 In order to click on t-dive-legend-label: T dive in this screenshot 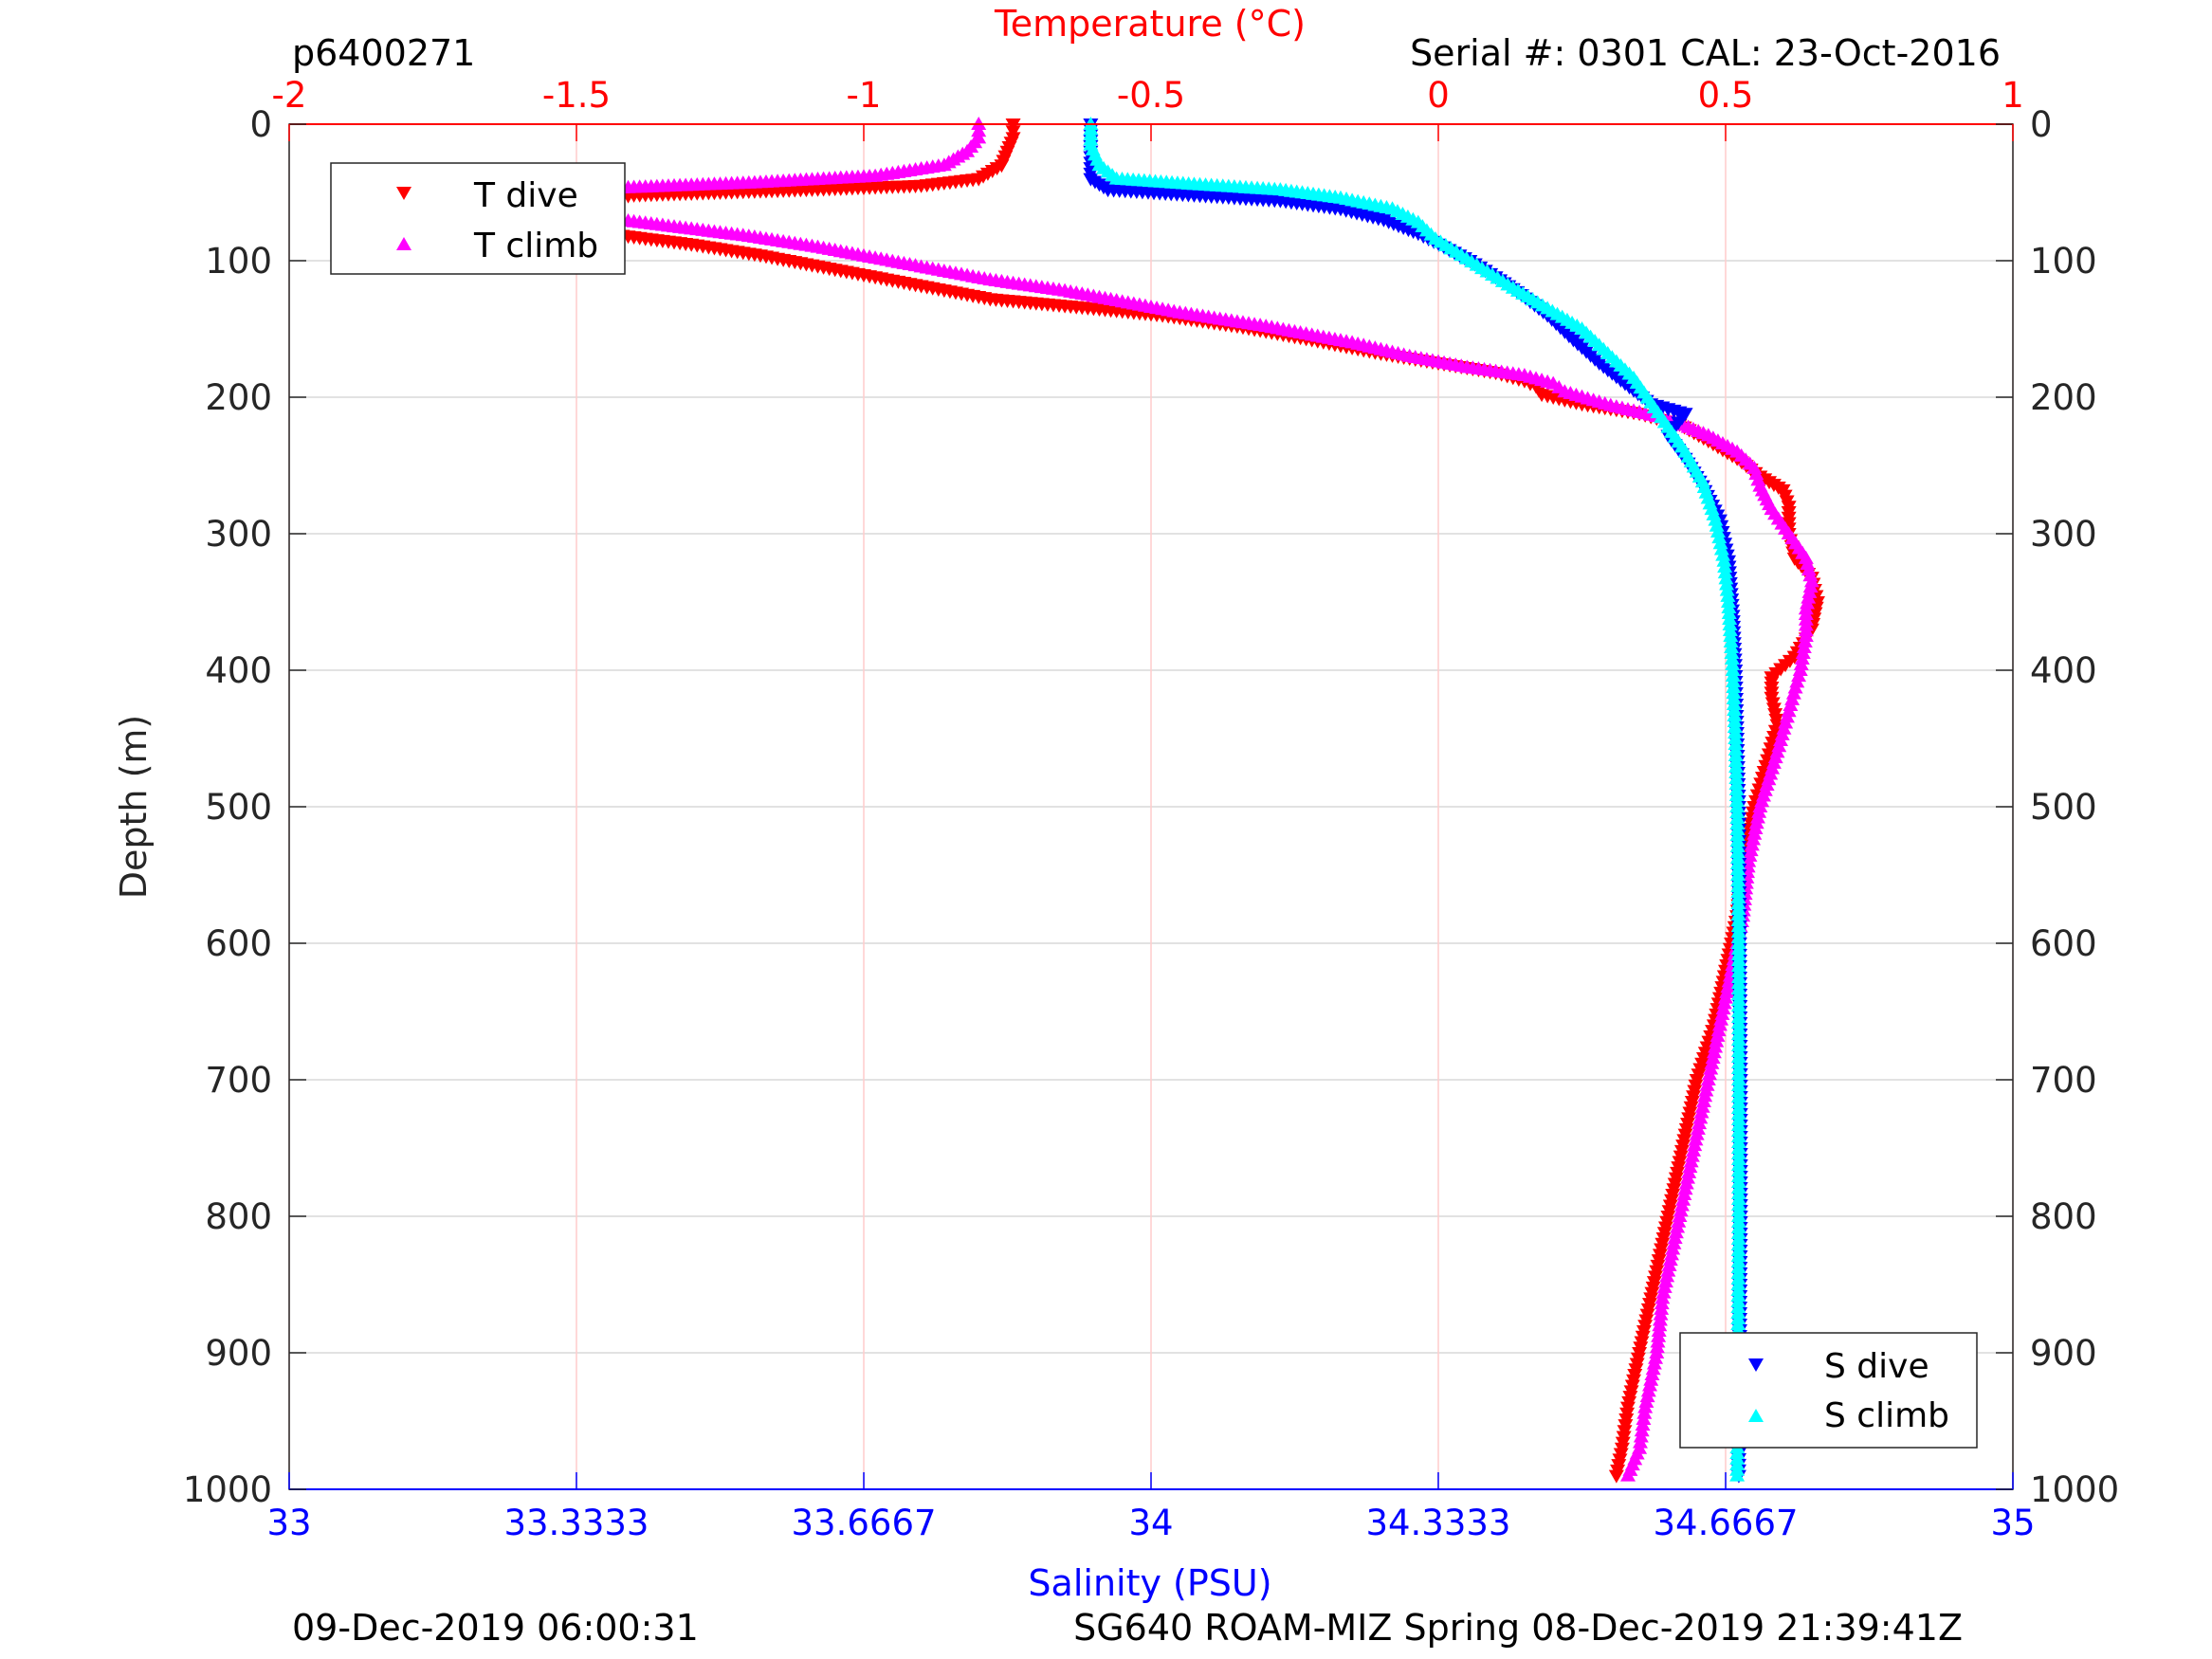, I will do `click(525, 195)`.